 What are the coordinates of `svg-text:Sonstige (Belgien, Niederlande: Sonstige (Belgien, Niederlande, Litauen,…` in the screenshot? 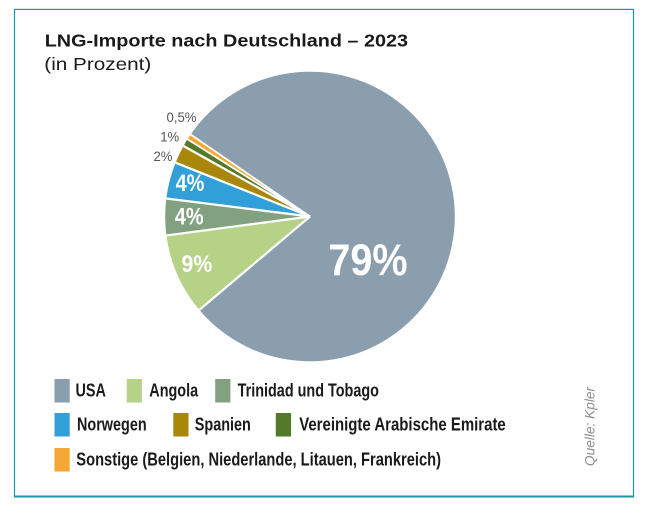 It's located at (258, 459).